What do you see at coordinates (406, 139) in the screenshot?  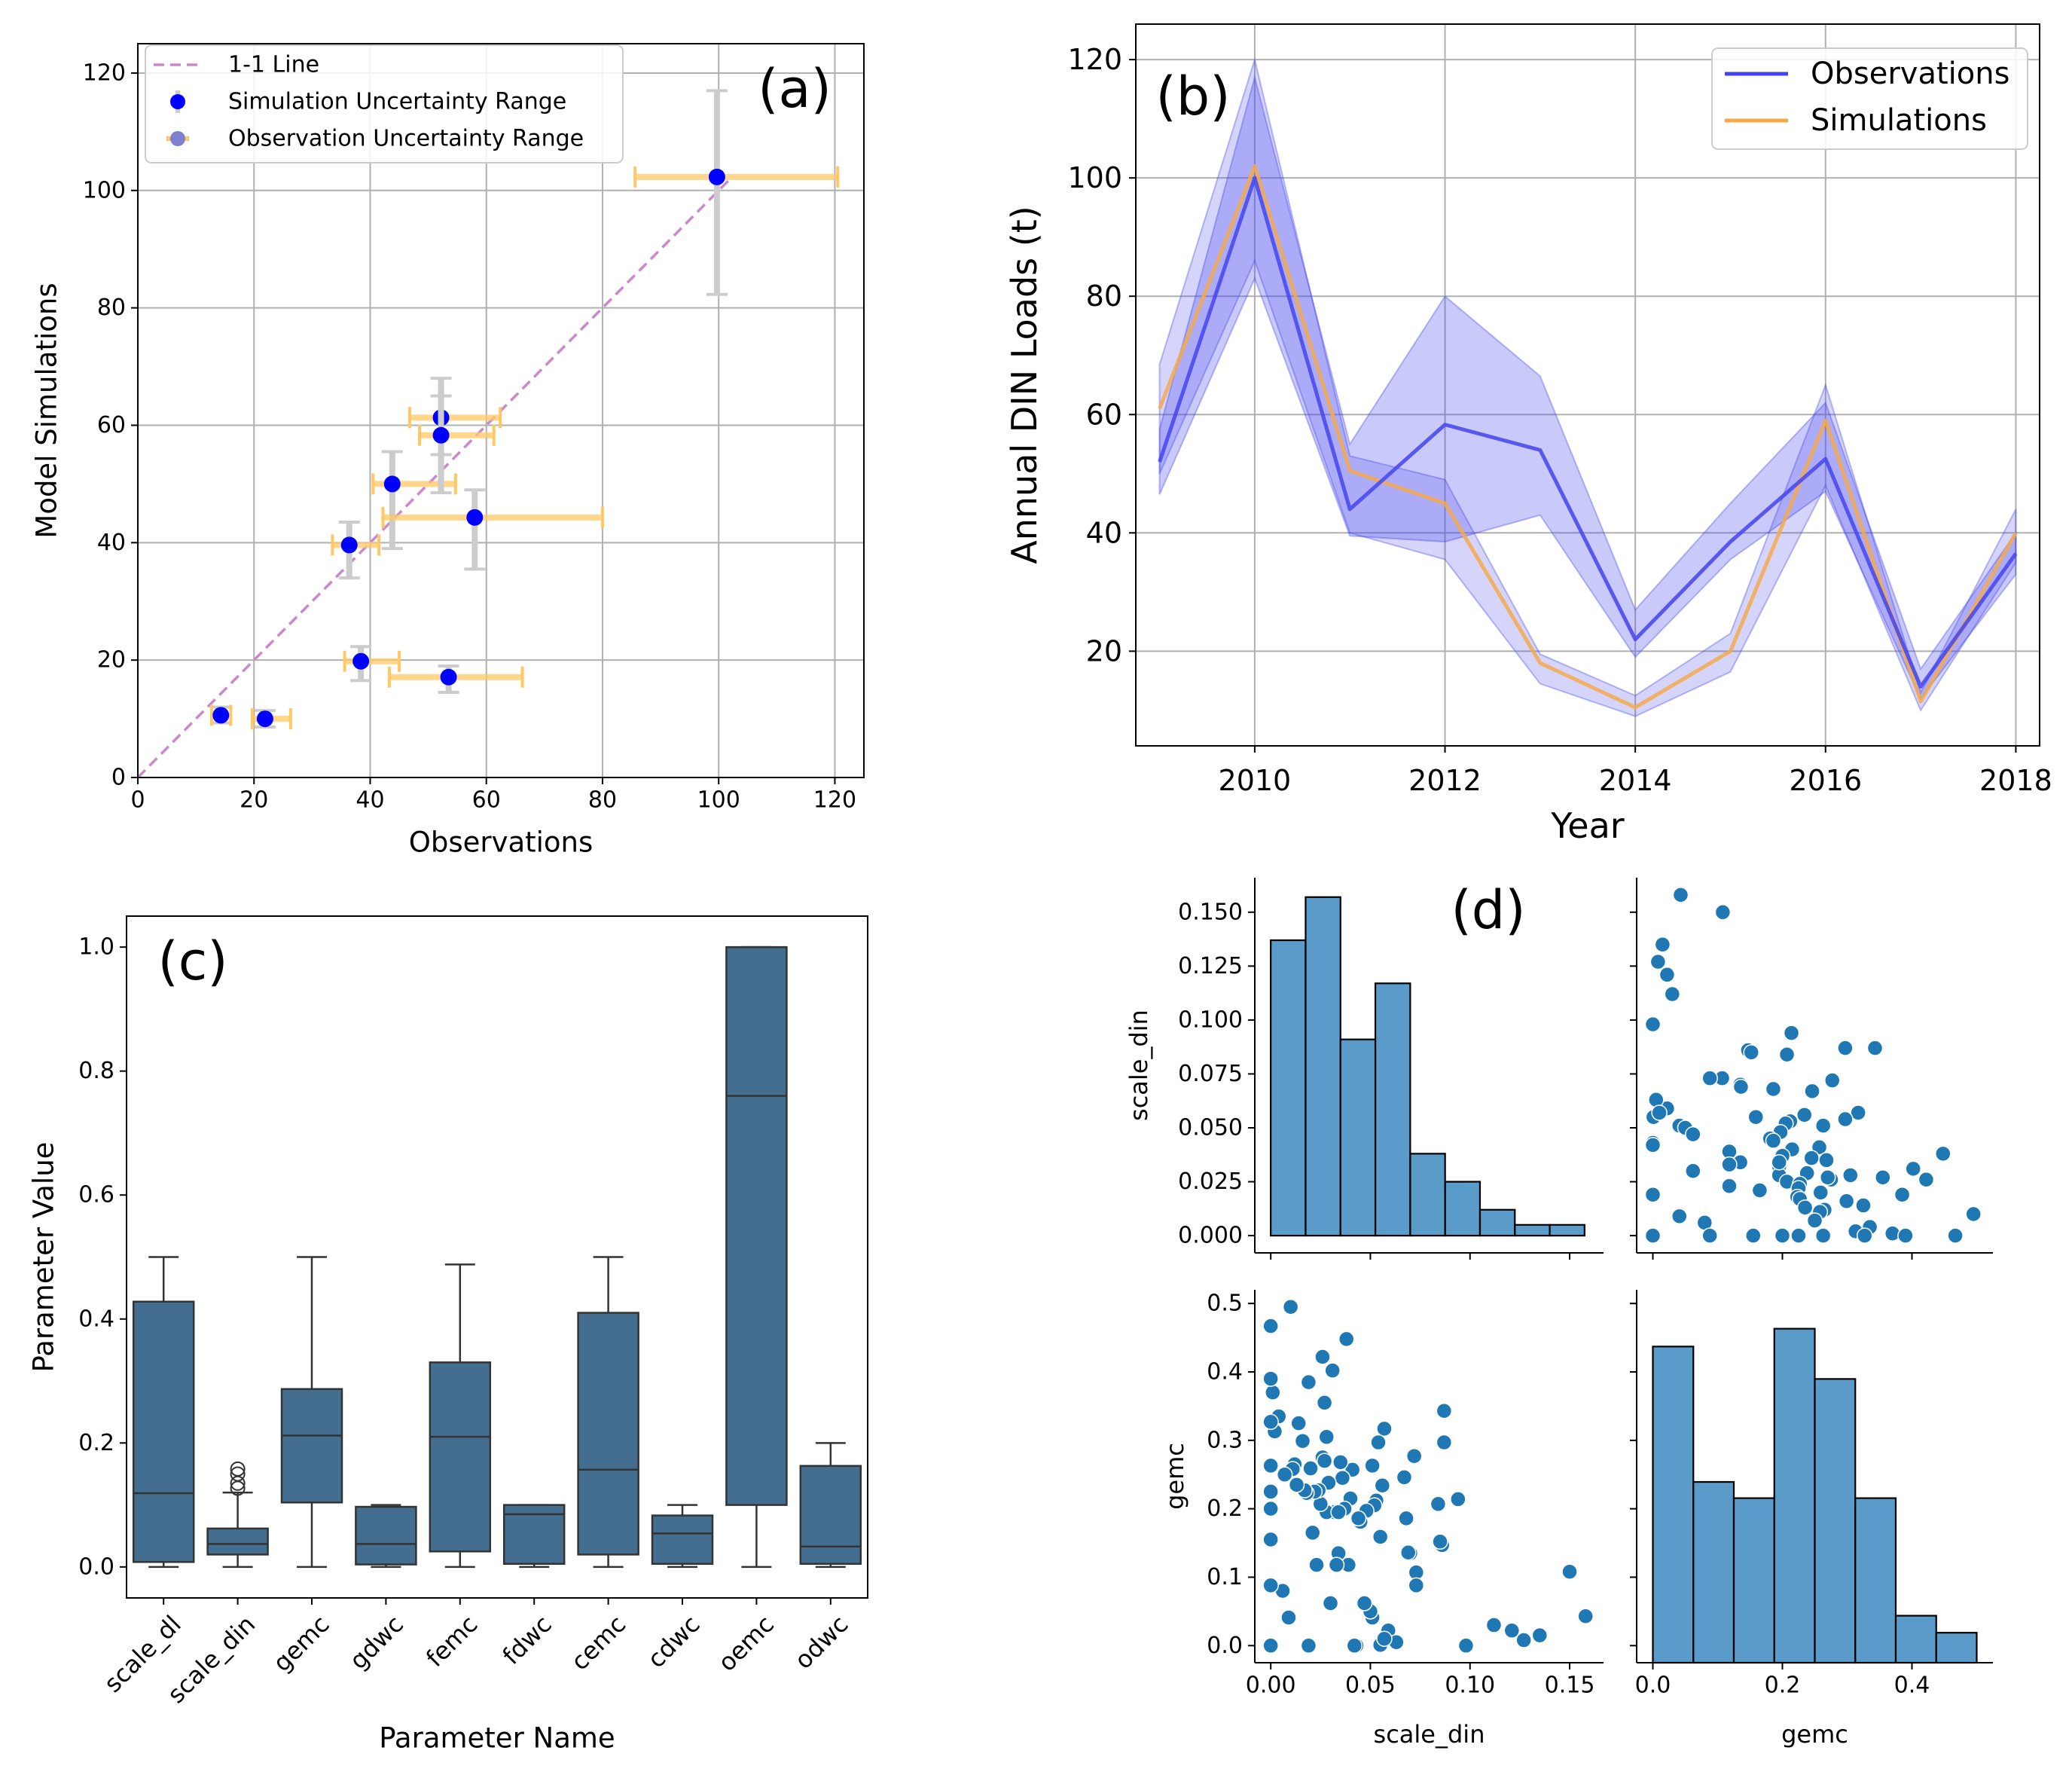 I see `legend-entry: Observation Uncertainty Range` at bounding box center [406, 139].